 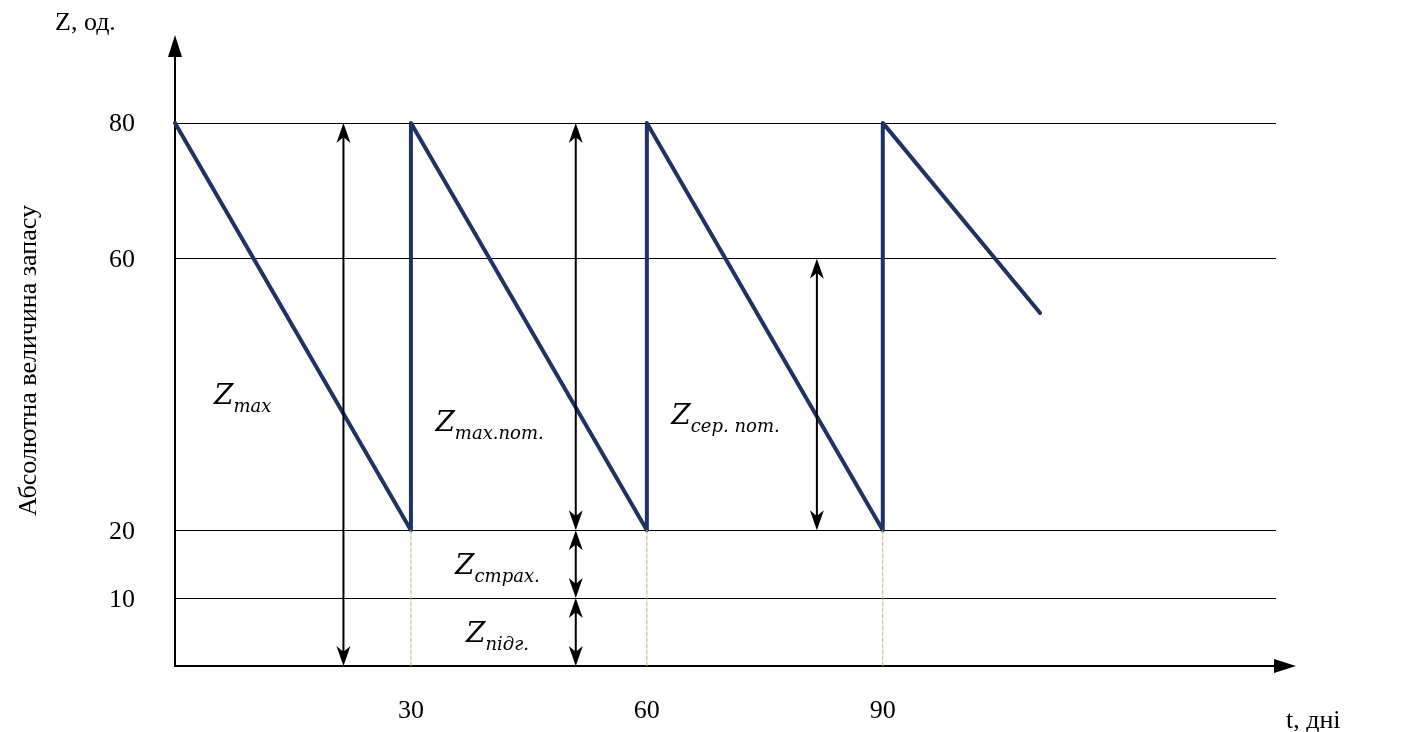 I want to click on text: Z, од., so click(x=85, y=21).